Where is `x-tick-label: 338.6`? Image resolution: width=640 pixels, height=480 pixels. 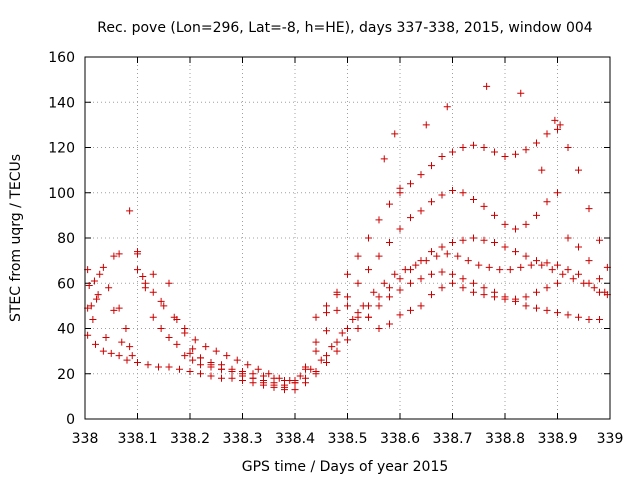 x-tick-label: 338.6 is located at coordinates (400, 439).